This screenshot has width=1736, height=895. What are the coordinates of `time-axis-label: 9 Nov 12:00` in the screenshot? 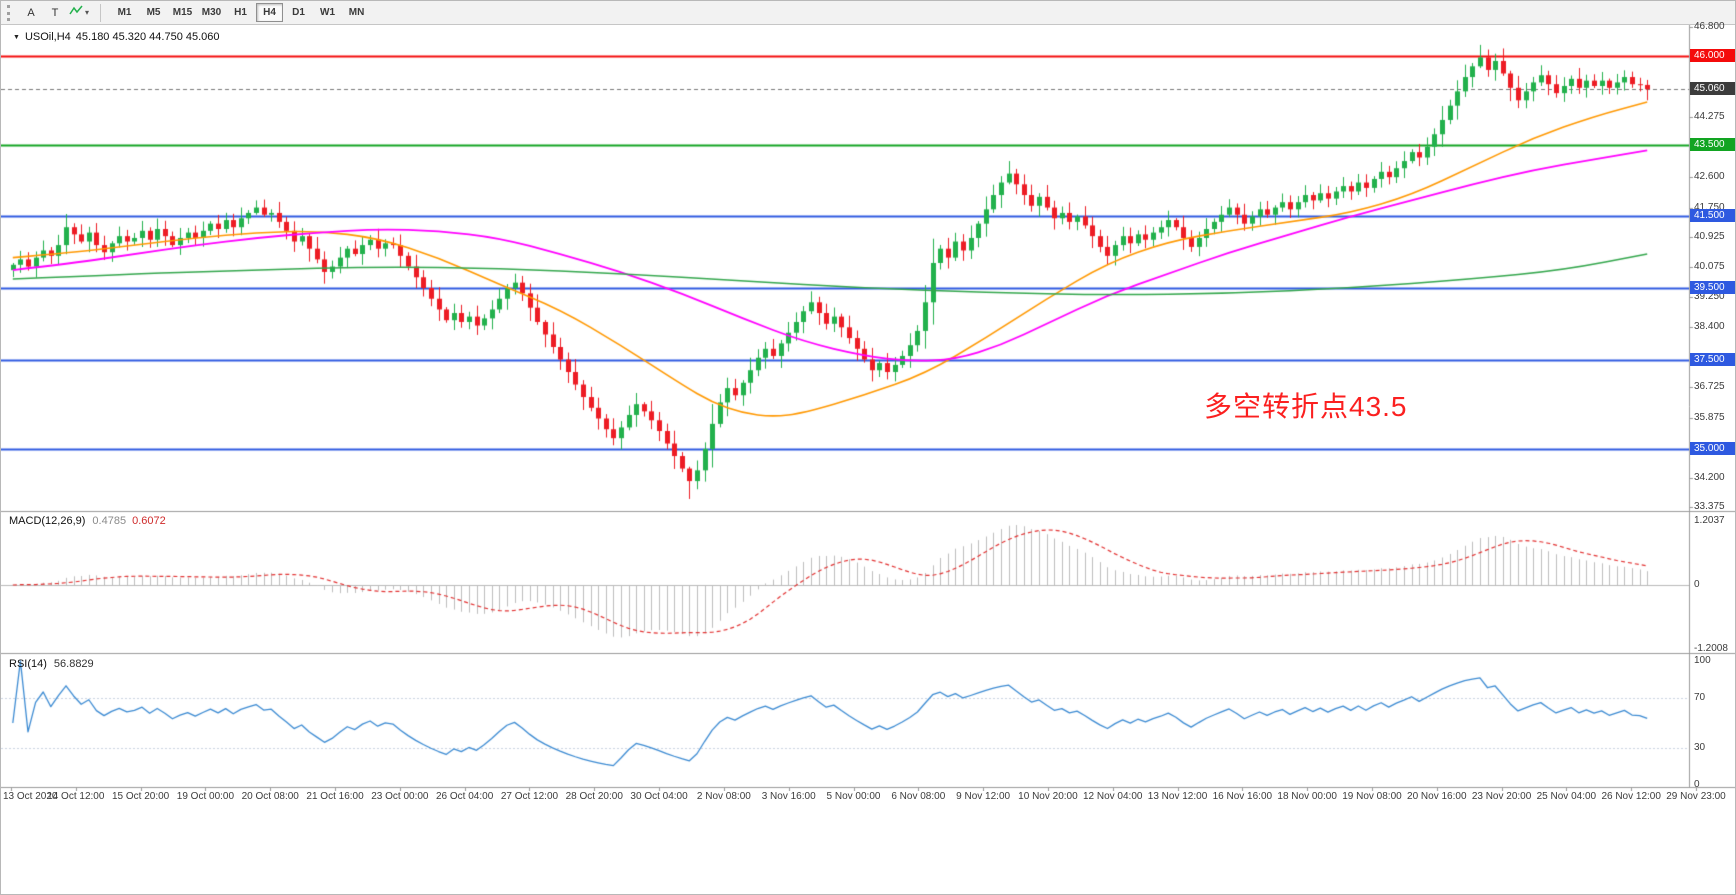 It's located at (983, 796).